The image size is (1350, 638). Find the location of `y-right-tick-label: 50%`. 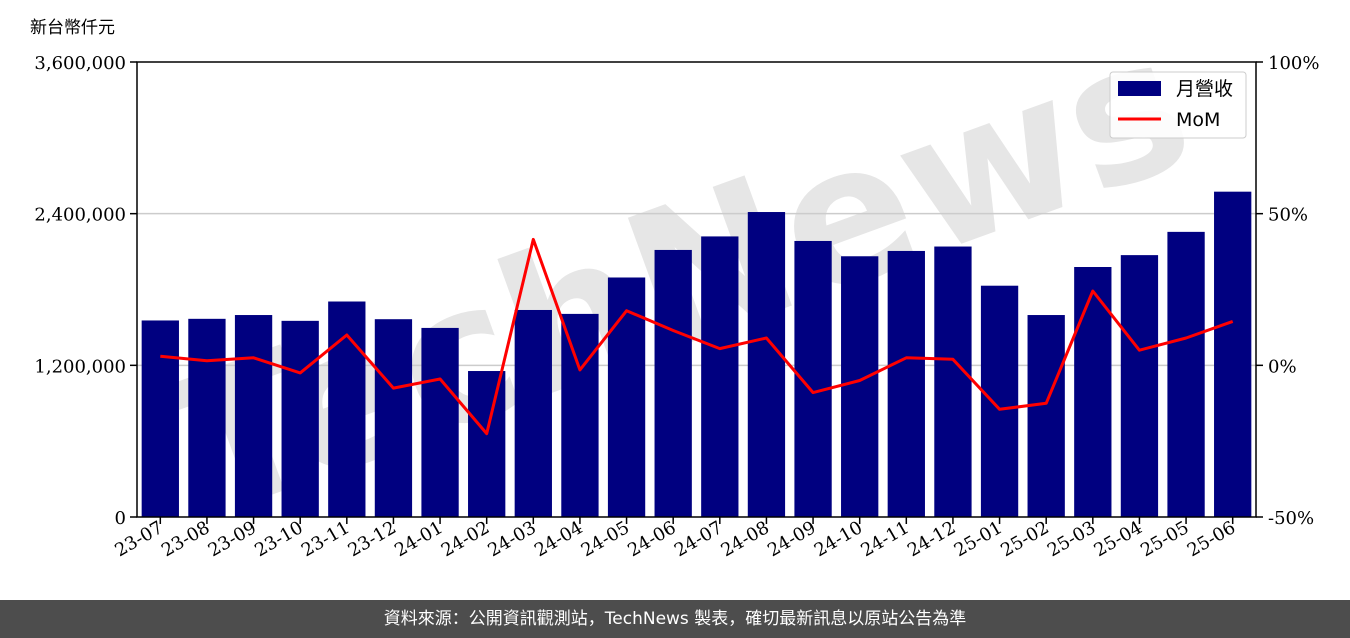

y-right-tick-label: 50% is located at coordinates (1288, 215).